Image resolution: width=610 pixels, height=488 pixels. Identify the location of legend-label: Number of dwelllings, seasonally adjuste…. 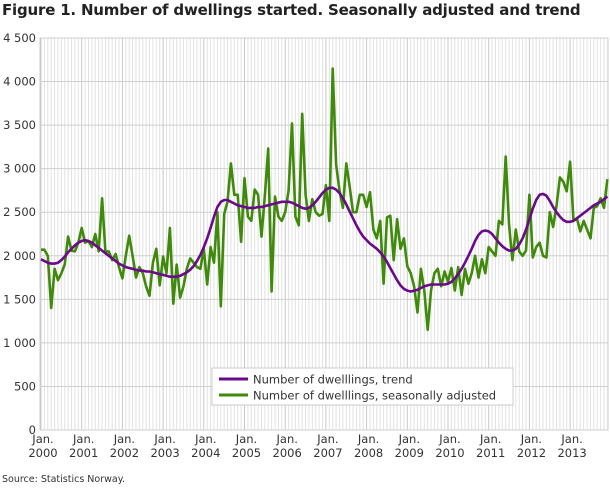
(374, 396).